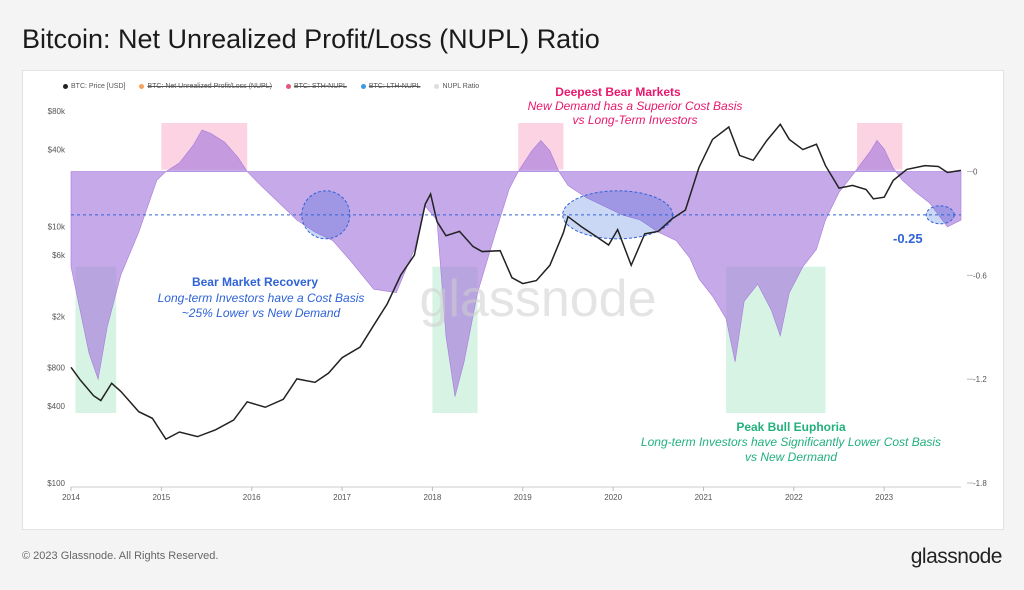 Image resolution: width=1024 pixels, height=590 pixels. I want to click on bear-text-1: New Demand has a Superior Cost Basis, so click(635, 106).